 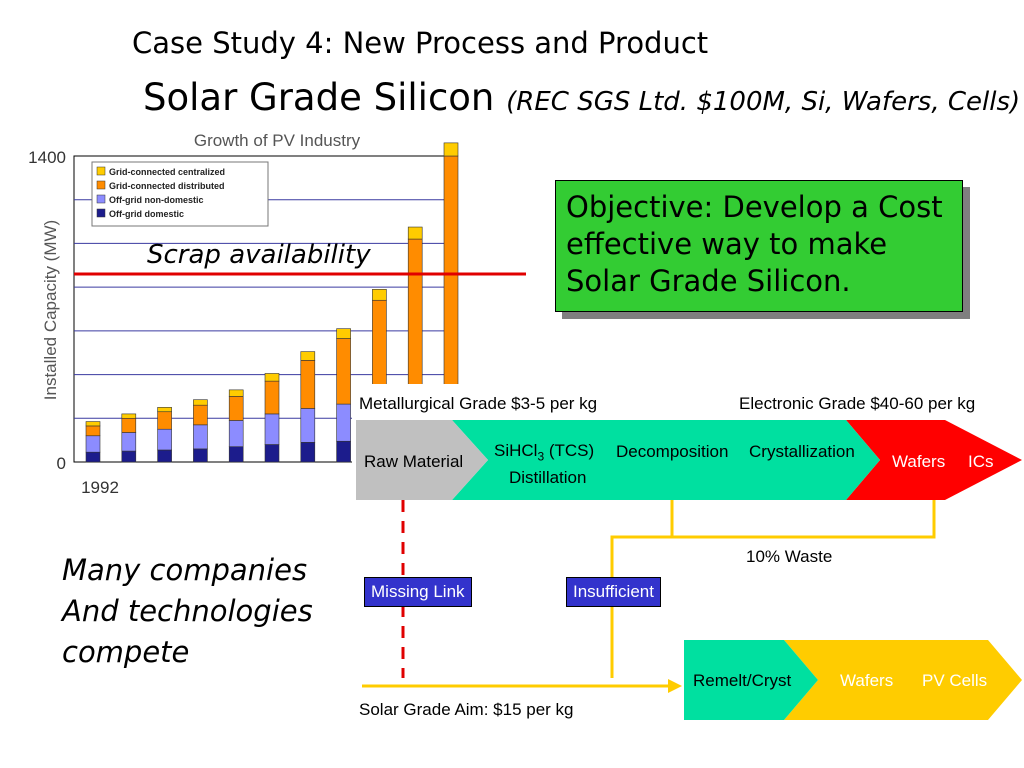 I want to click on purification-segment, so click(x=666, y=460).